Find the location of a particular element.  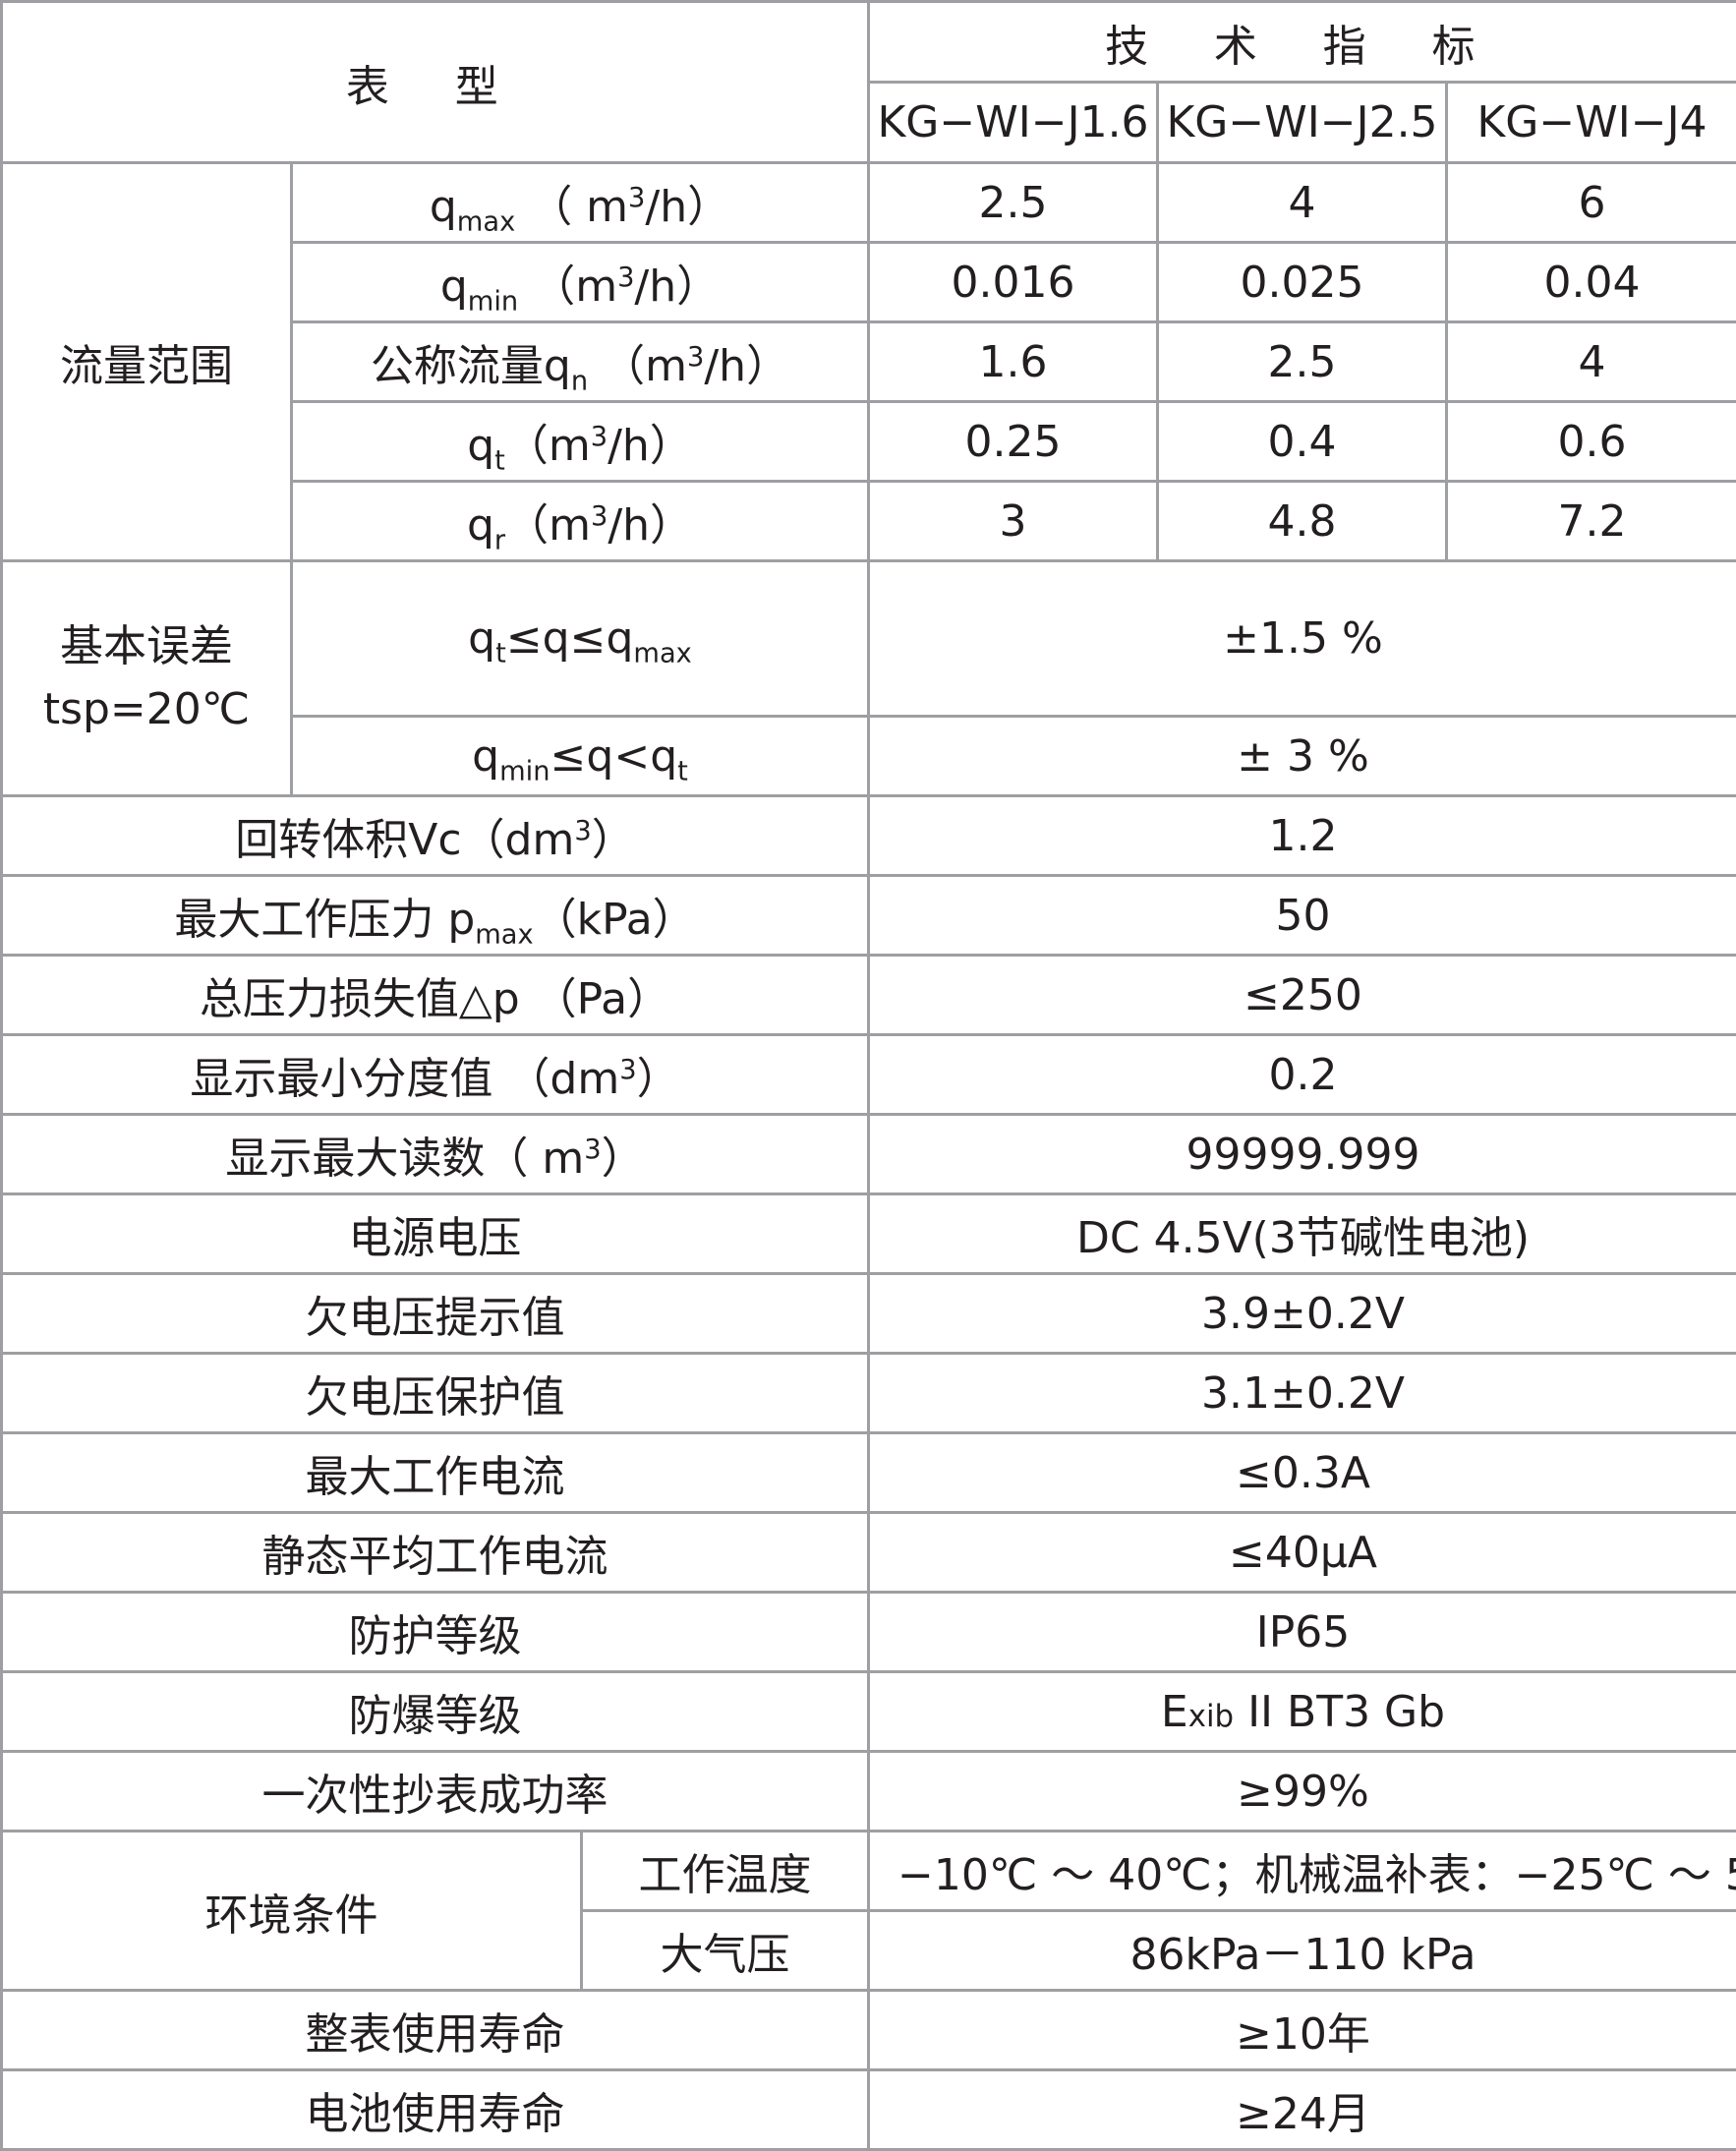

spec-label: 最大工作电流 is located at coordinates (435, 1473).